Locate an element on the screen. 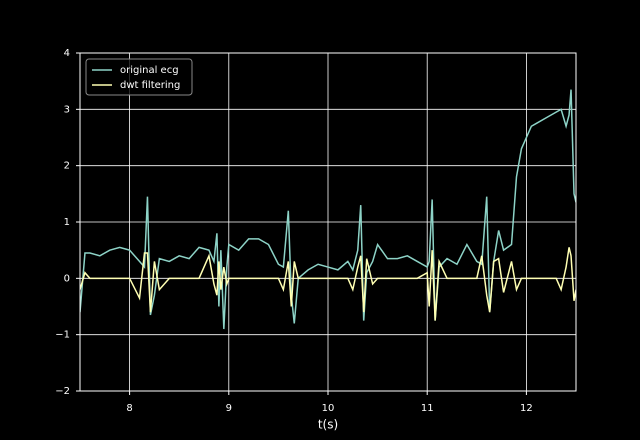  y-tick-label: 3 is located at coordinates (67, 109).